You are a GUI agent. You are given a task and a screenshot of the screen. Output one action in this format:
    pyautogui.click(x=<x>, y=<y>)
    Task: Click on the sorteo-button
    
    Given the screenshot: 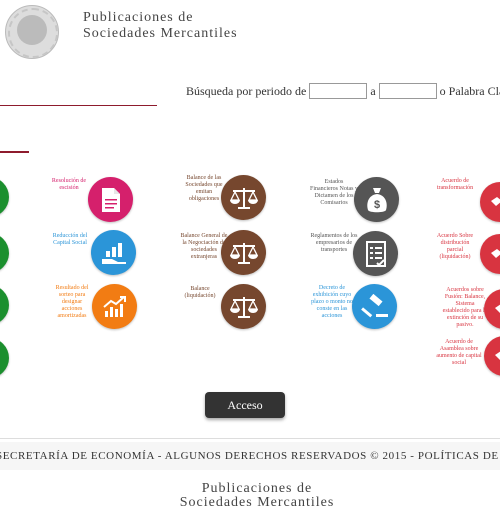 What is the action you would take?
    pyautogui.click(x=114, y=306)
    